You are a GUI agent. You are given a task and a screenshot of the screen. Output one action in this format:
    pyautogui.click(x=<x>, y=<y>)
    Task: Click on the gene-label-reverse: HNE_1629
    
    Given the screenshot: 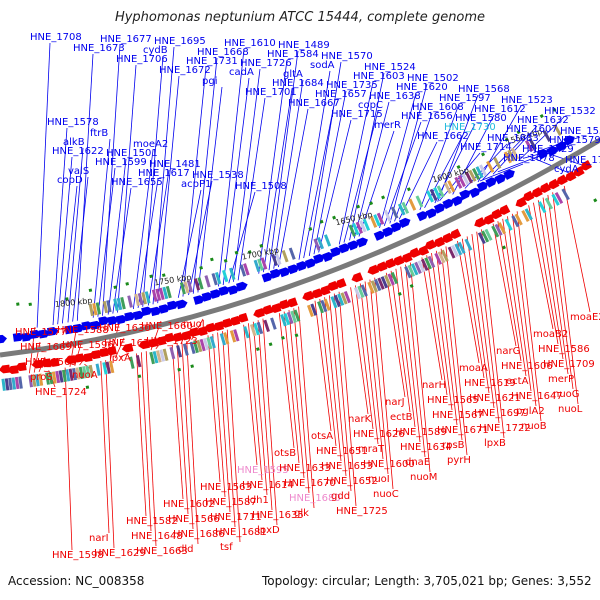 What is the action you would take?
    pyautogui.click(x=120, y=553)
    